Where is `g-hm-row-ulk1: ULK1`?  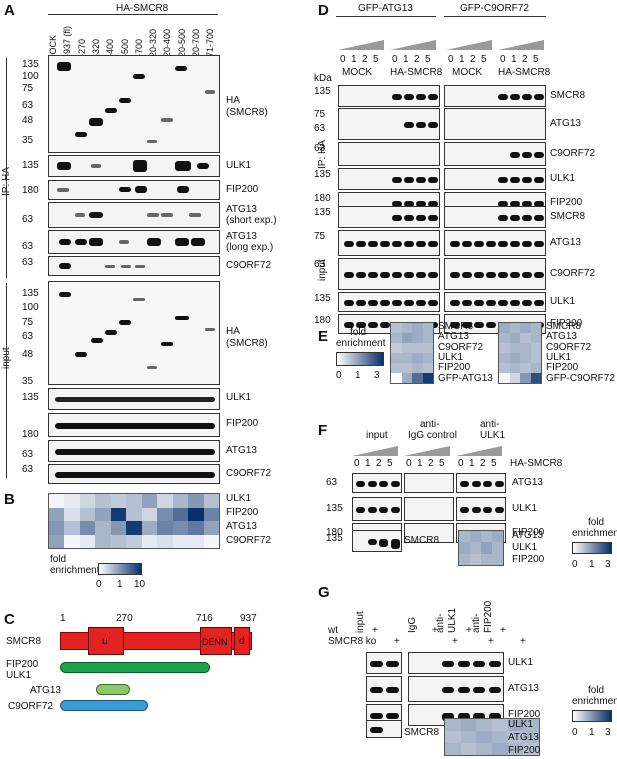
g-hm-row-ulk1: ULK1 is located at coordinates (521, 724).